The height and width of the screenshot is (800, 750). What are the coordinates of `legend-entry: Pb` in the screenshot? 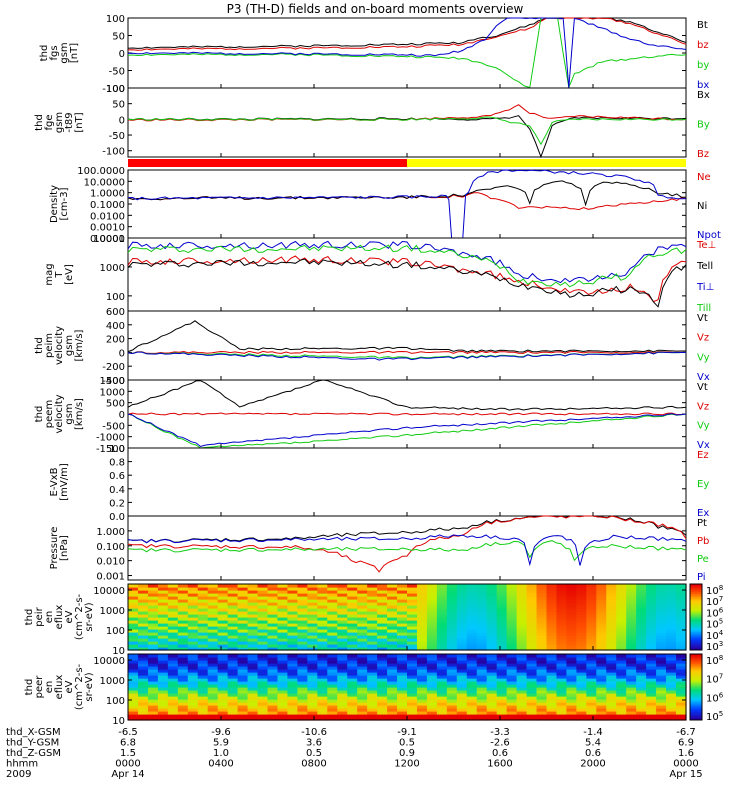 It's located at (703, 541).